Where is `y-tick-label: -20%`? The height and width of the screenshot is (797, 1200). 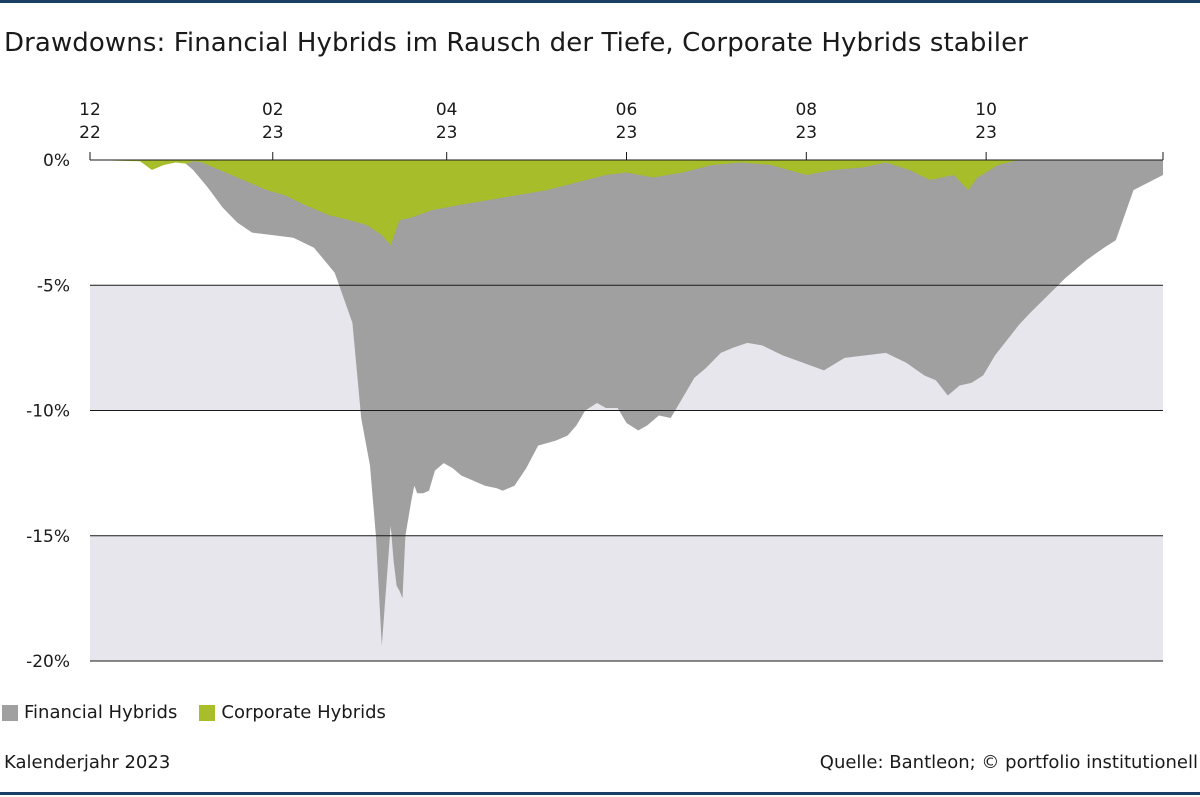
y-tick-label: -20% is located at coordinates (48, 662).